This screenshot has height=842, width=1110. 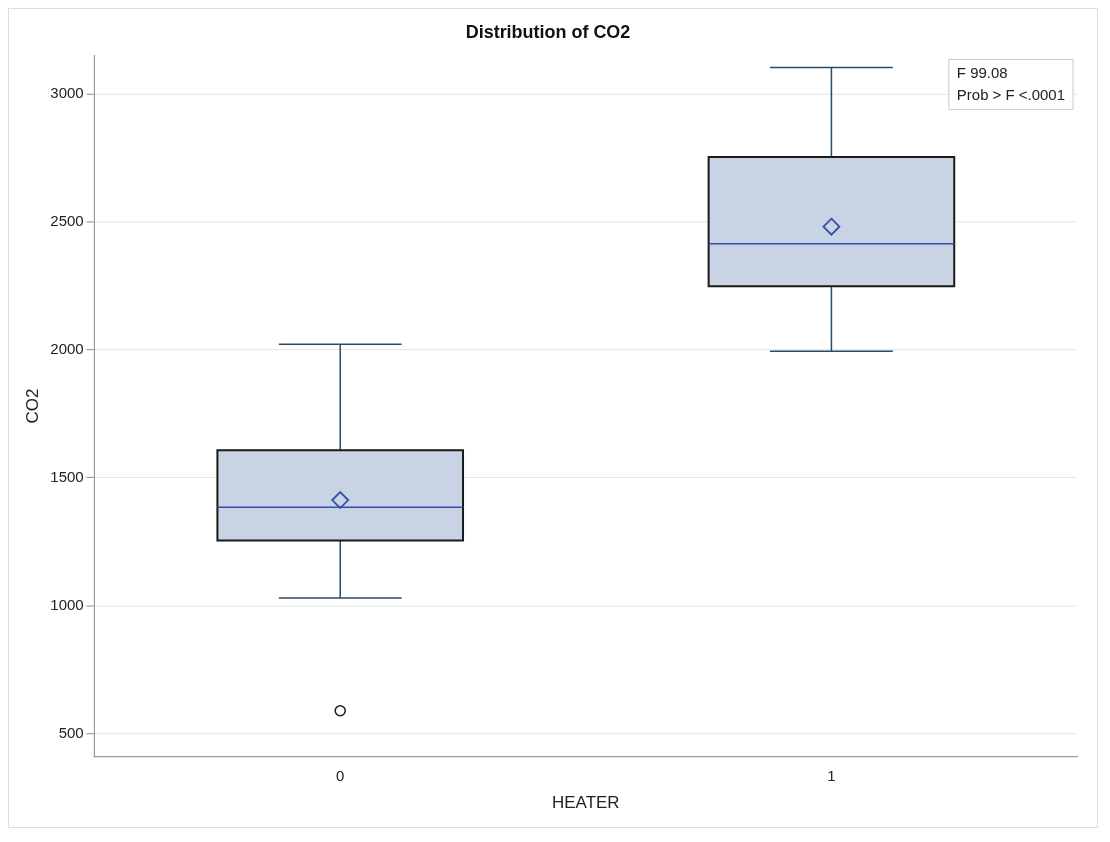 I want to click on y-tick-label: 1500, so click(x=67, y=476).